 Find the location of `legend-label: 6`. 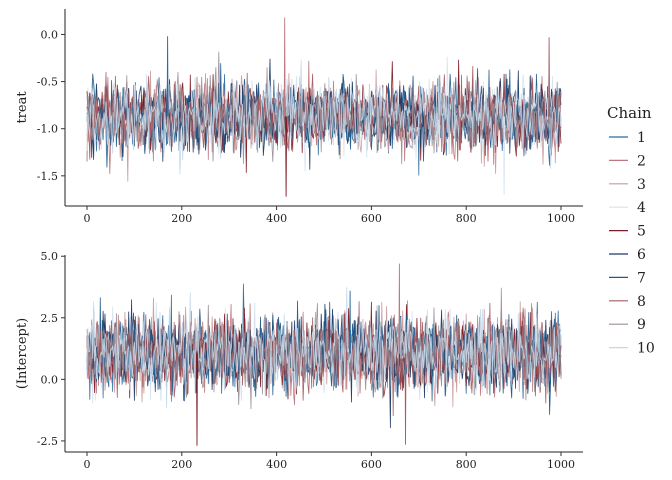

legend-label: 6 is located at coordinates (641, 255).